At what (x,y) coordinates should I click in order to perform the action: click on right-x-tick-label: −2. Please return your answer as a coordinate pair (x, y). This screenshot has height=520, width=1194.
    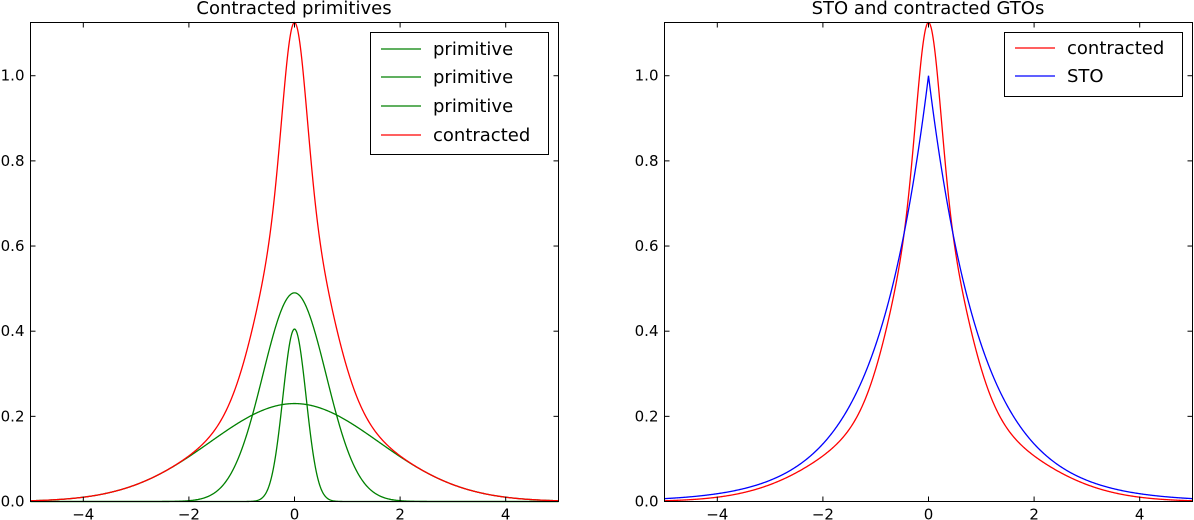
    Looking at the image, I should click on (823, 513).